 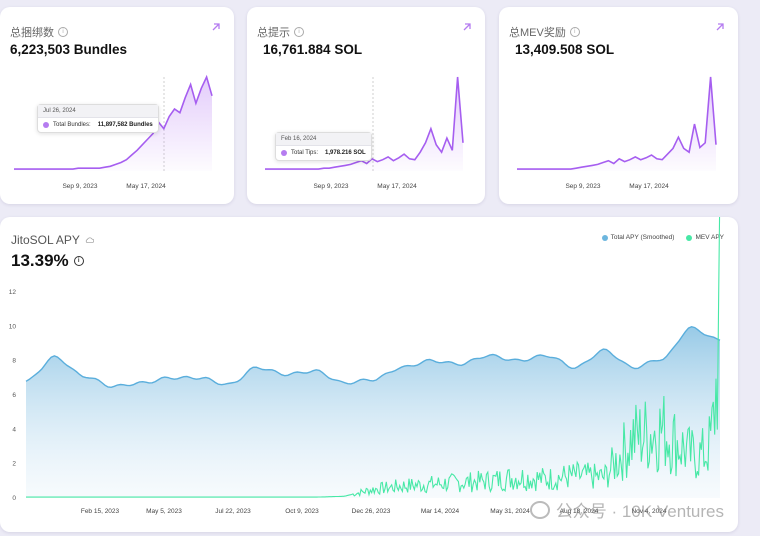 What do you see at coordinates (72, 125) in the screenshot?
I see `tooltip-label: Total Bundles:` at bounding box center [72, 125].